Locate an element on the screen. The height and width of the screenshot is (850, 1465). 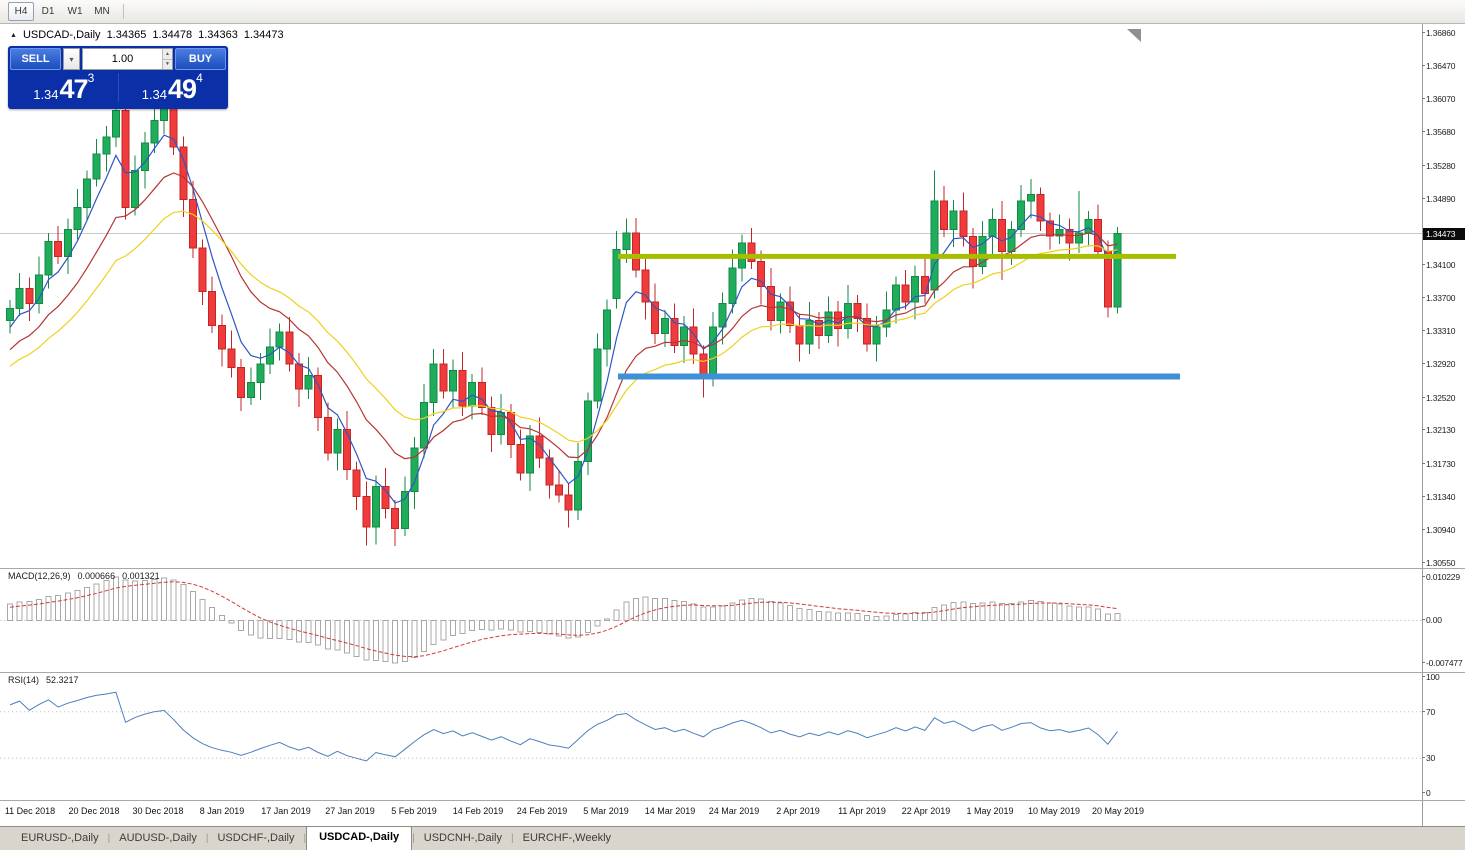
macd-panel-separator is located at coordinates (732, 568).